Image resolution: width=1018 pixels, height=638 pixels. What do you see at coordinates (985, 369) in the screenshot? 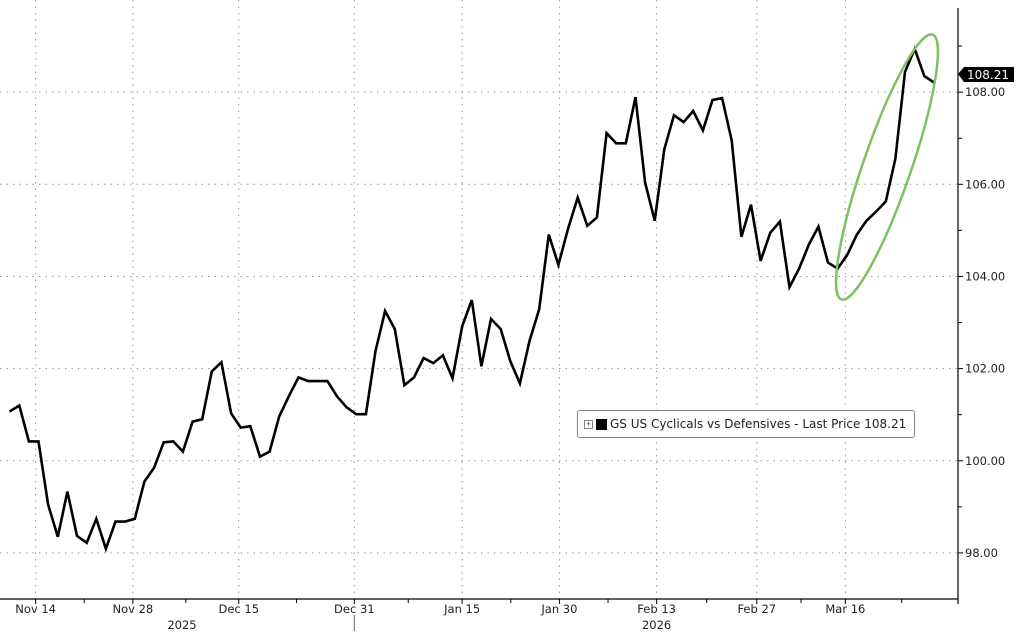
I see `y-tick-label: 102.00` at bounding box center [985, 369].